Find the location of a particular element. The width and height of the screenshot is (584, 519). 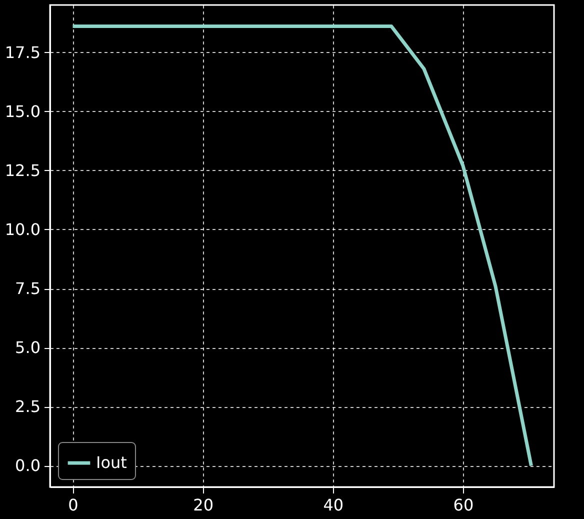

y-tick-label: 0.0 is located at coordinates (27, 466).